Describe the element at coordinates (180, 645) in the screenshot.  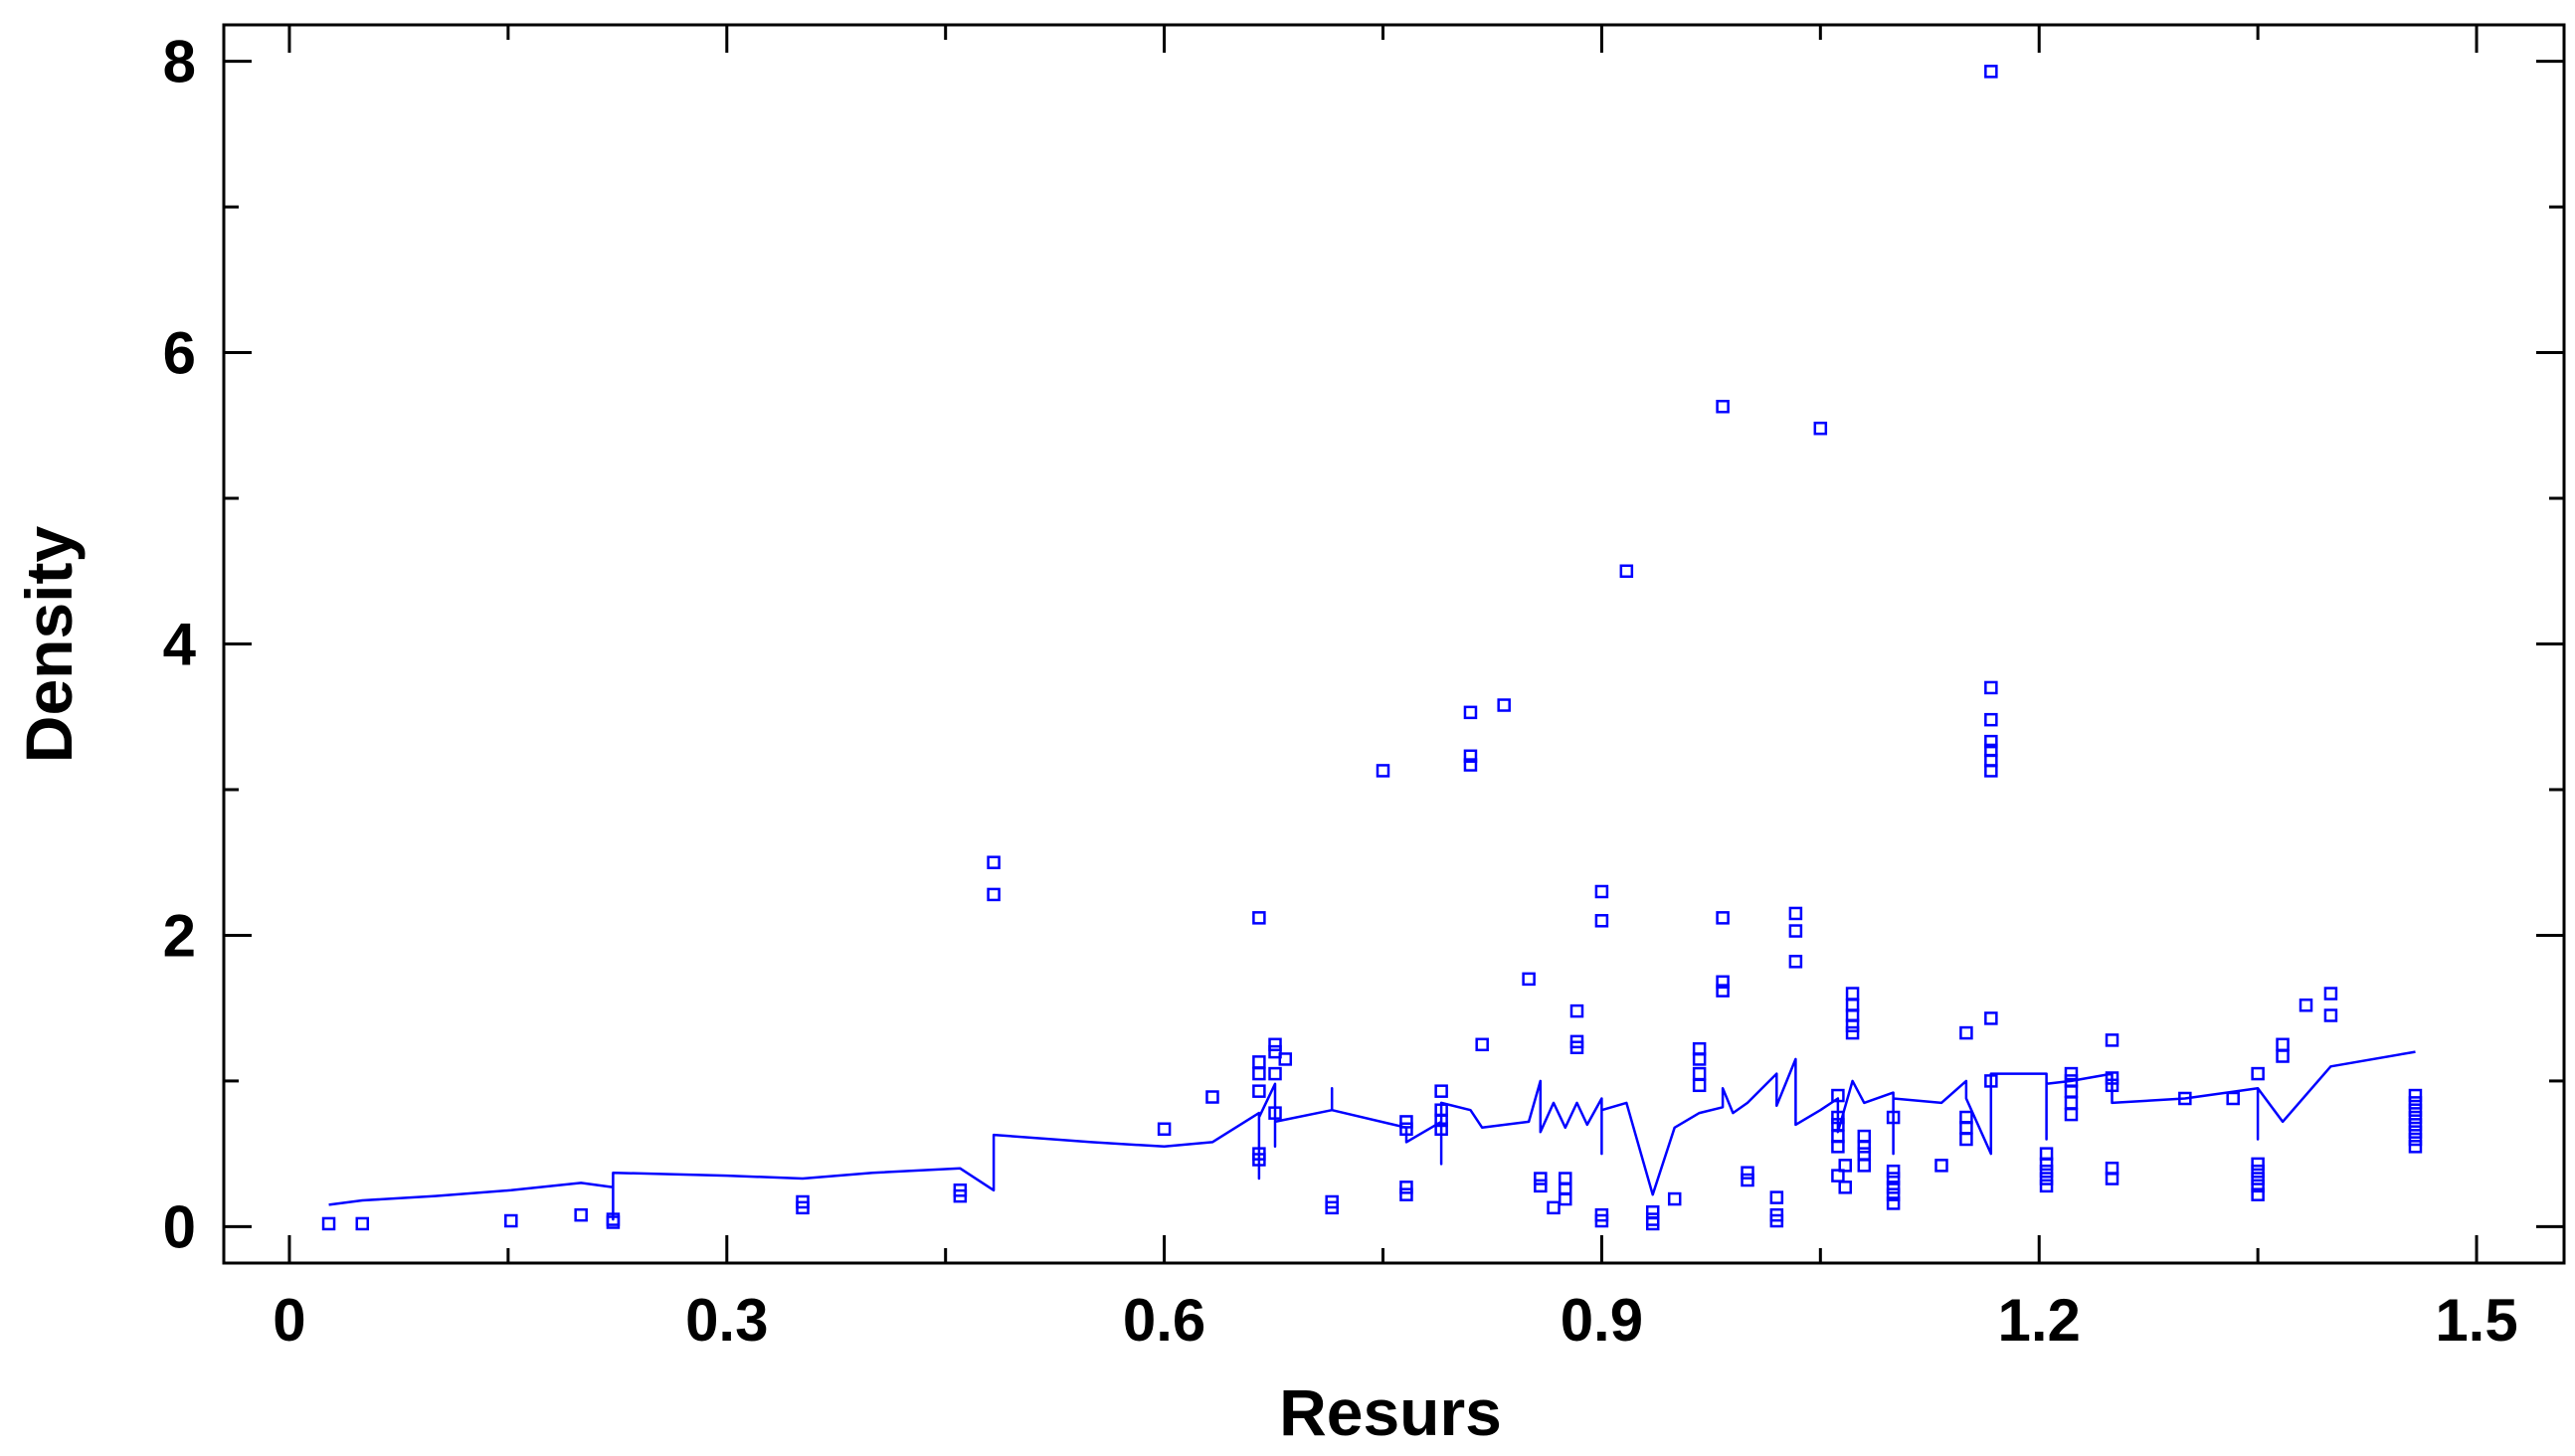
I see `y-tick-label: 4` at that location.